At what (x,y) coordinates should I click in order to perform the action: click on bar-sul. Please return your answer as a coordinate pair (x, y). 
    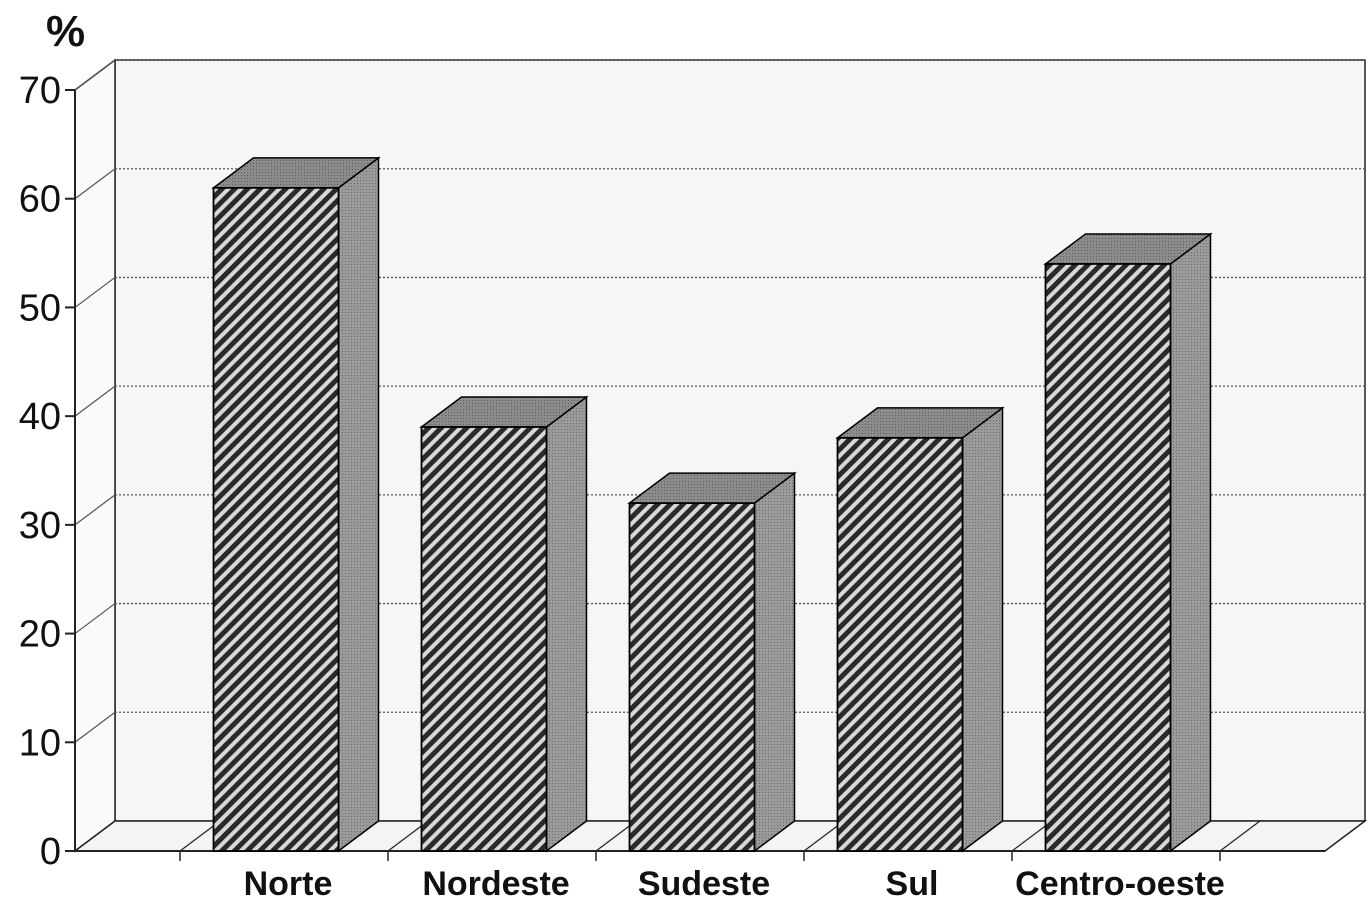
    Looking at the image, I should click on (920, 629).